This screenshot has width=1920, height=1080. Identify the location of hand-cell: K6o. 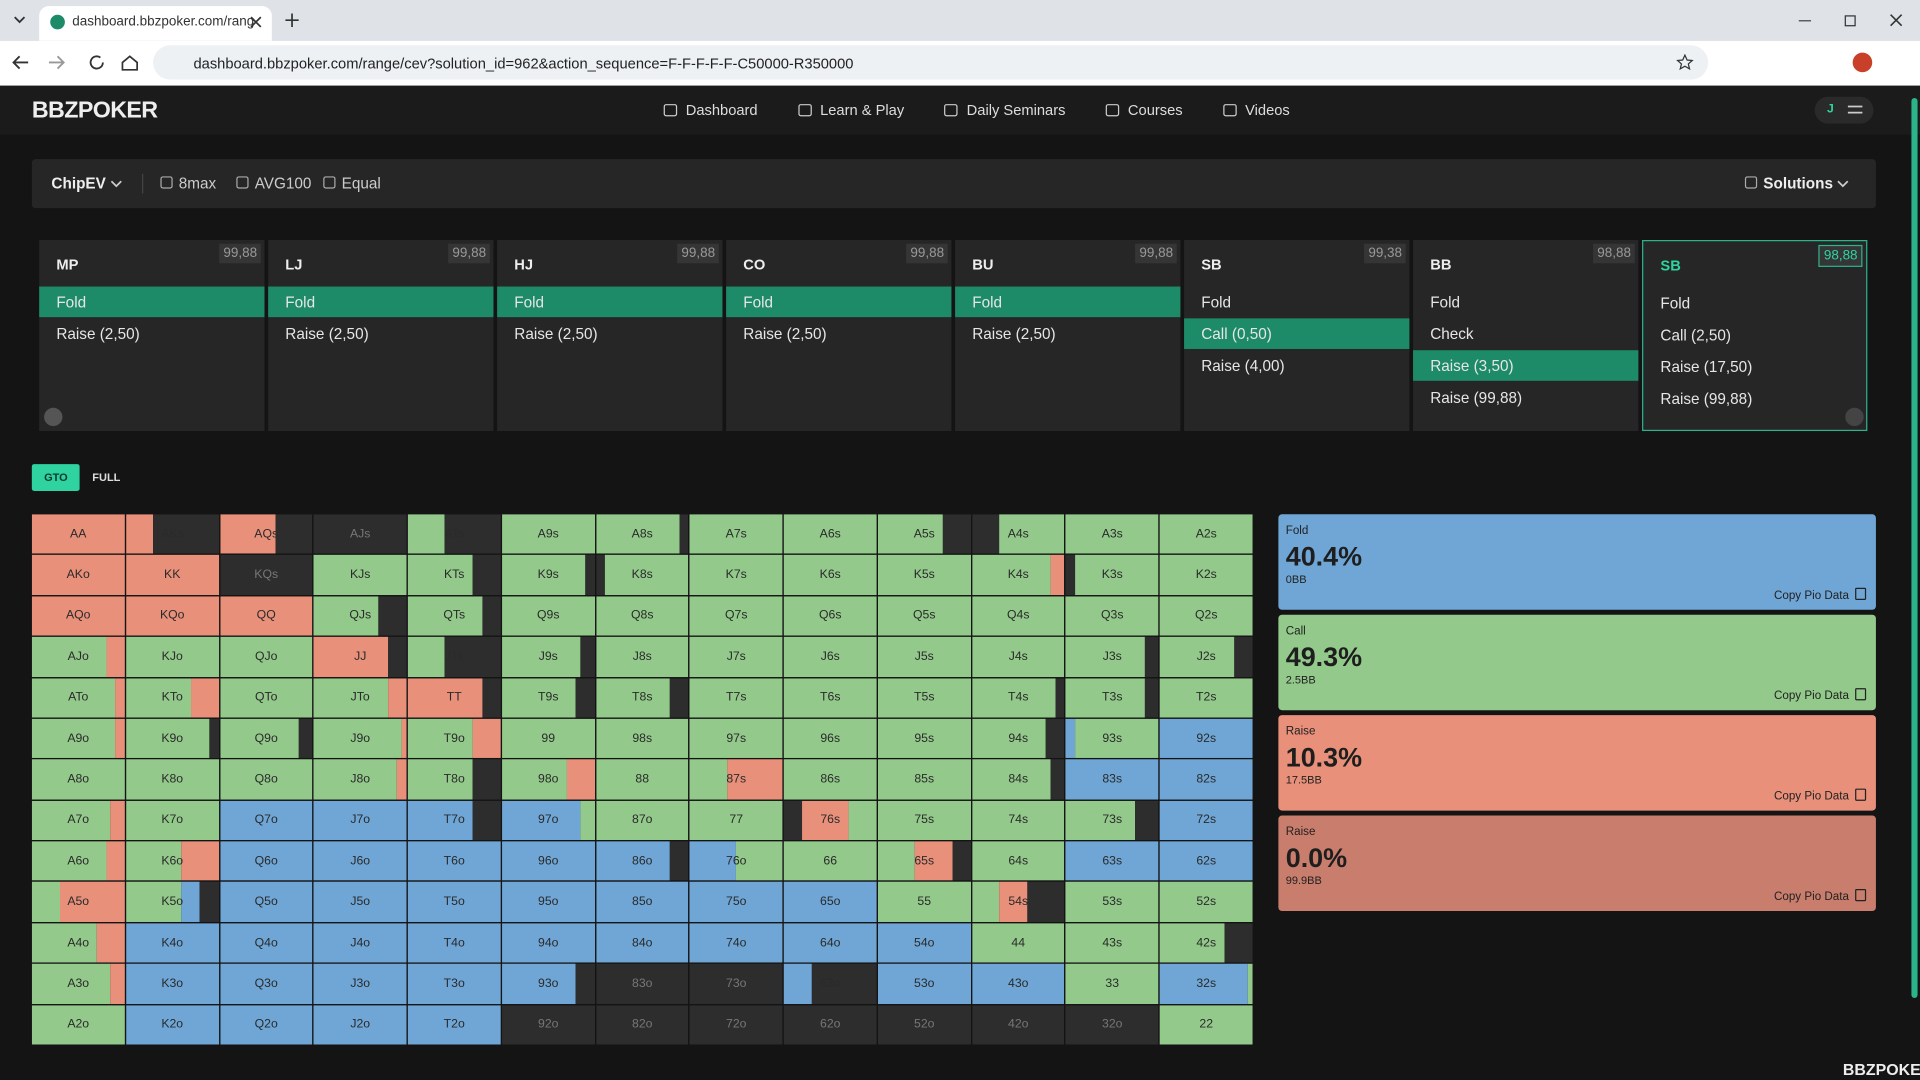
(172, 861).